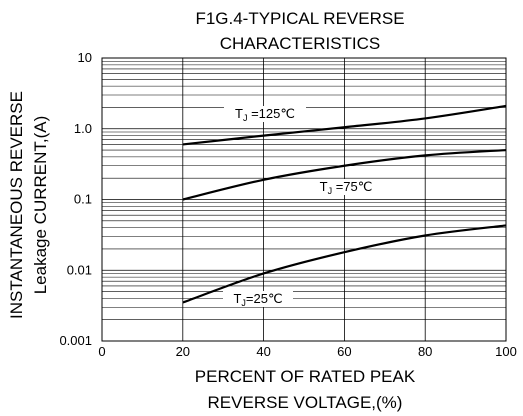  Describe the element at coordinates (183, 351) in the screenshot. I see `x-tick-label: 20` at that location.